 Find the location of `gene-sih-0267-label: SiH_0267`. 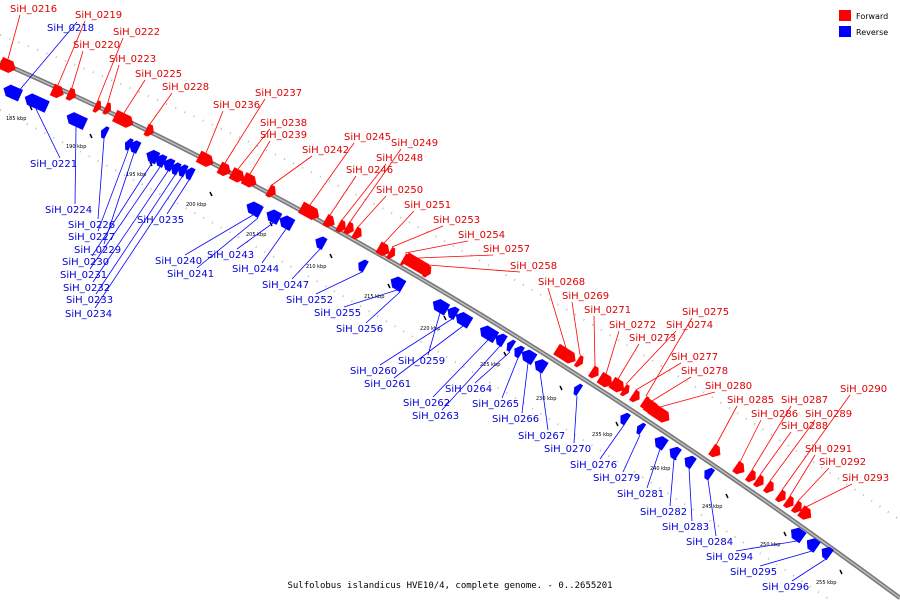

gene-sih-0267-label: SiH_0267 is located at coordinates (541, 436).